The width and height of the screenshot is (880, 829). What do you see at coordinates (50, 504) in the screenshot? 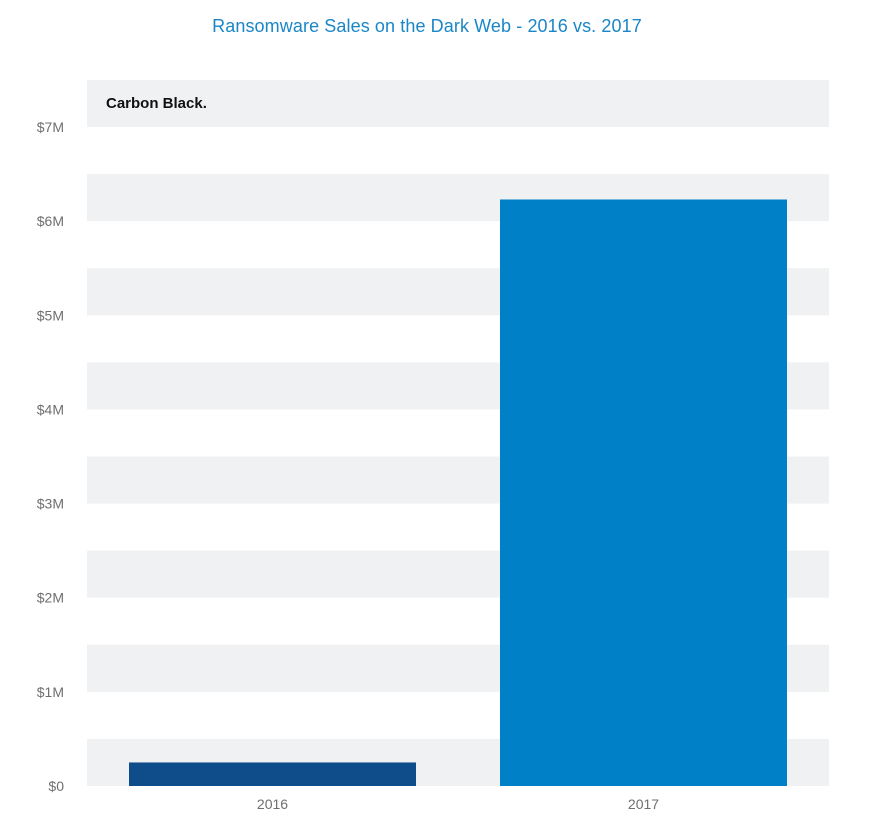
I see `y-tick-label: $3M` at bounding box center [50, 504].